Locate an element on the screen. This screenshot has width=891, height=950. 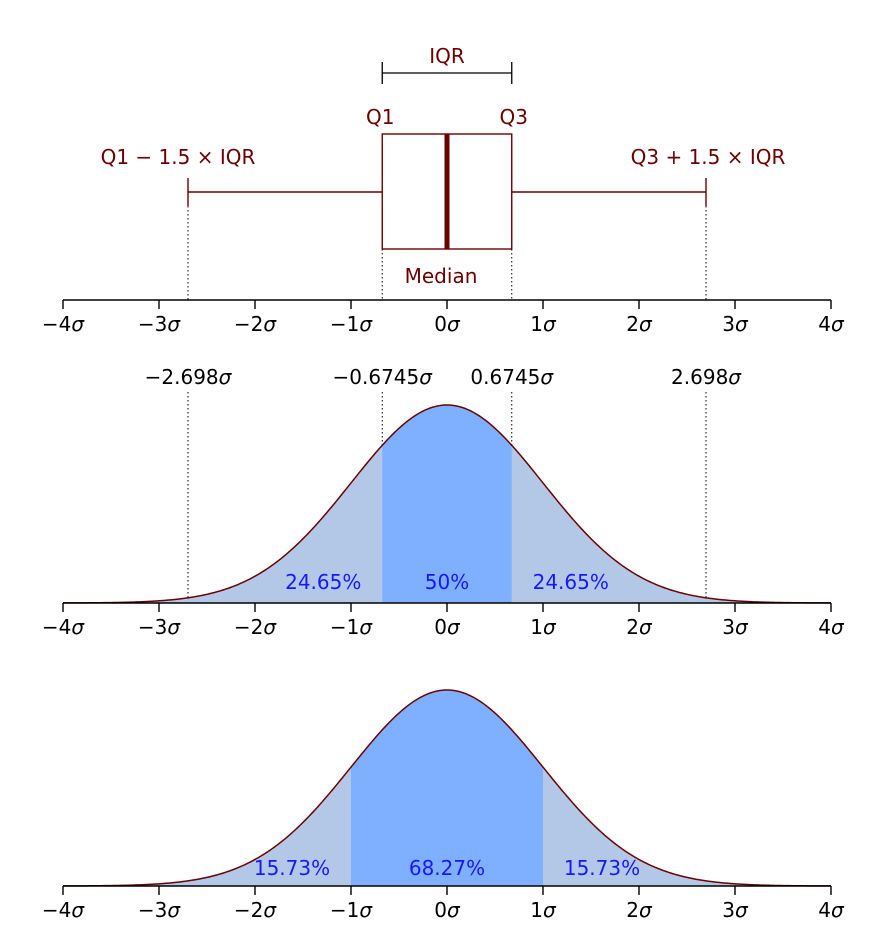
boundary-label: 0.6745σ is located at coordinates (512, 377).